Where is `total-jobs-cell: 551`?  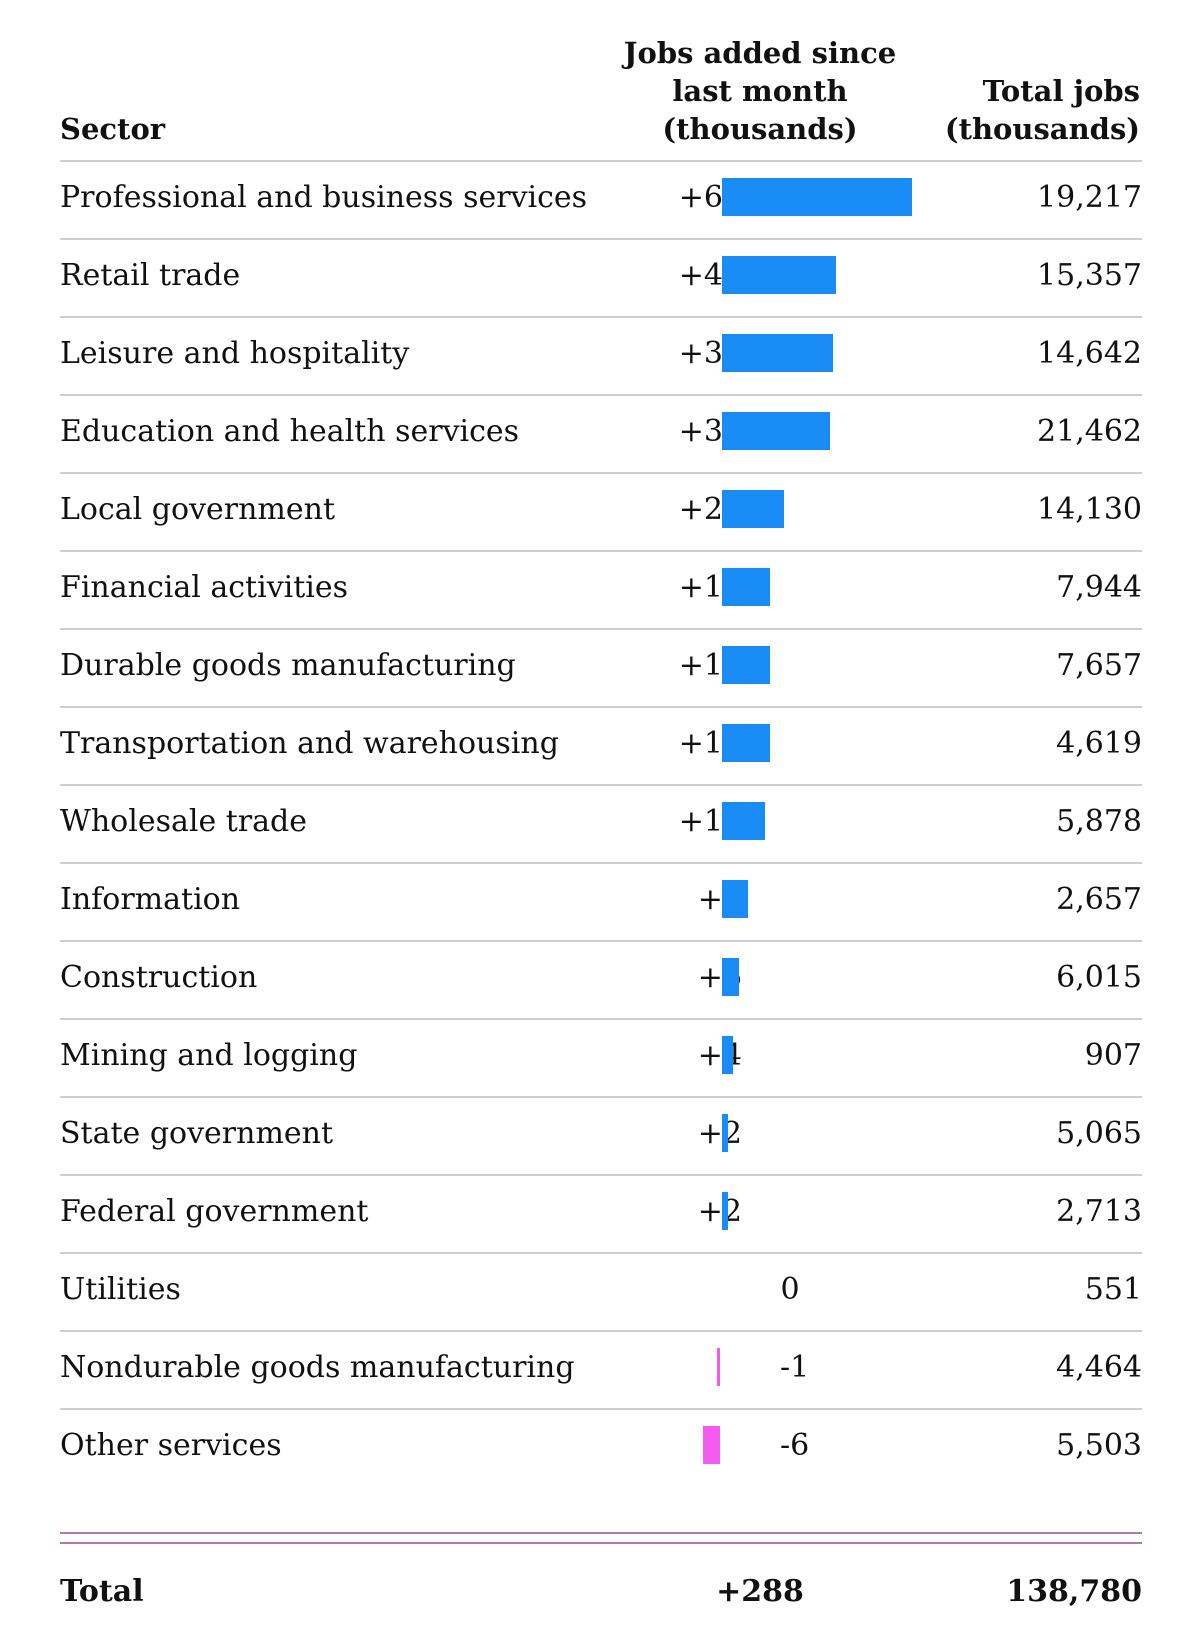
total-jobs-cell: 551 is located at coordinates (1113, 1289).